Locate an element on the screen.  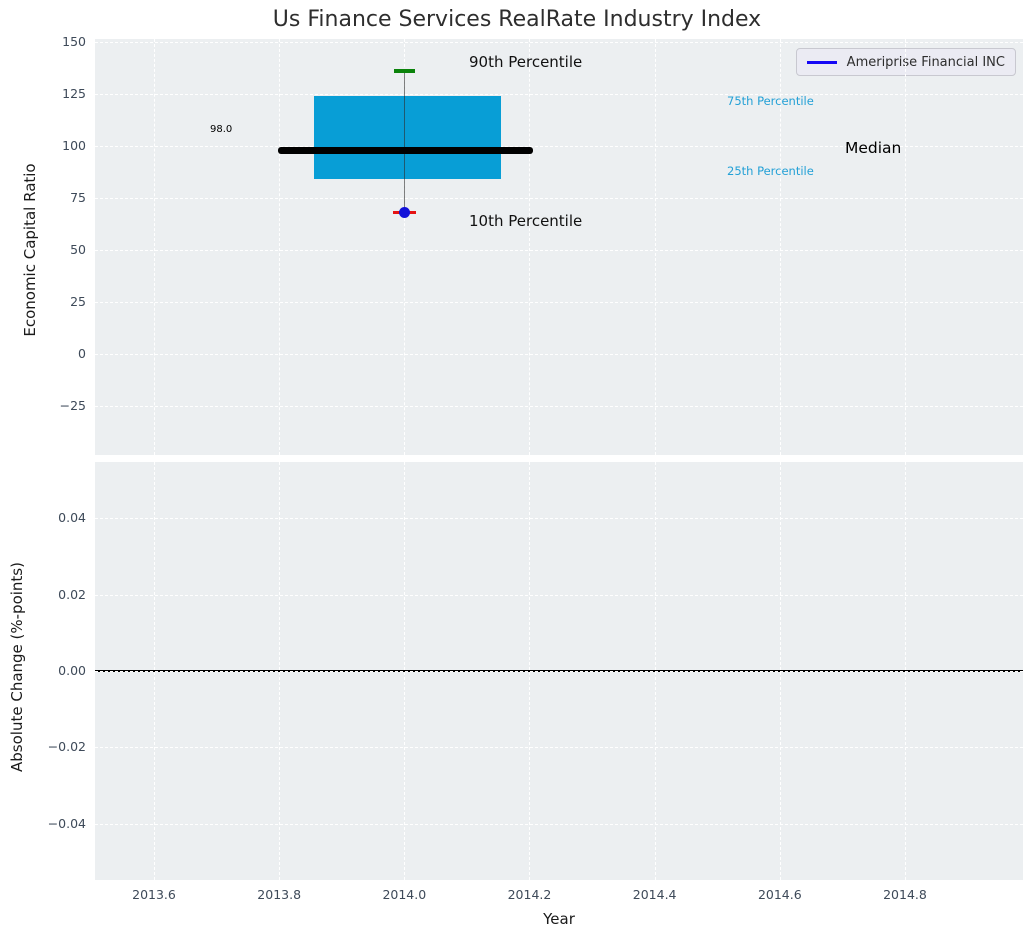
p90-marker is located at coordinates (404, 71).